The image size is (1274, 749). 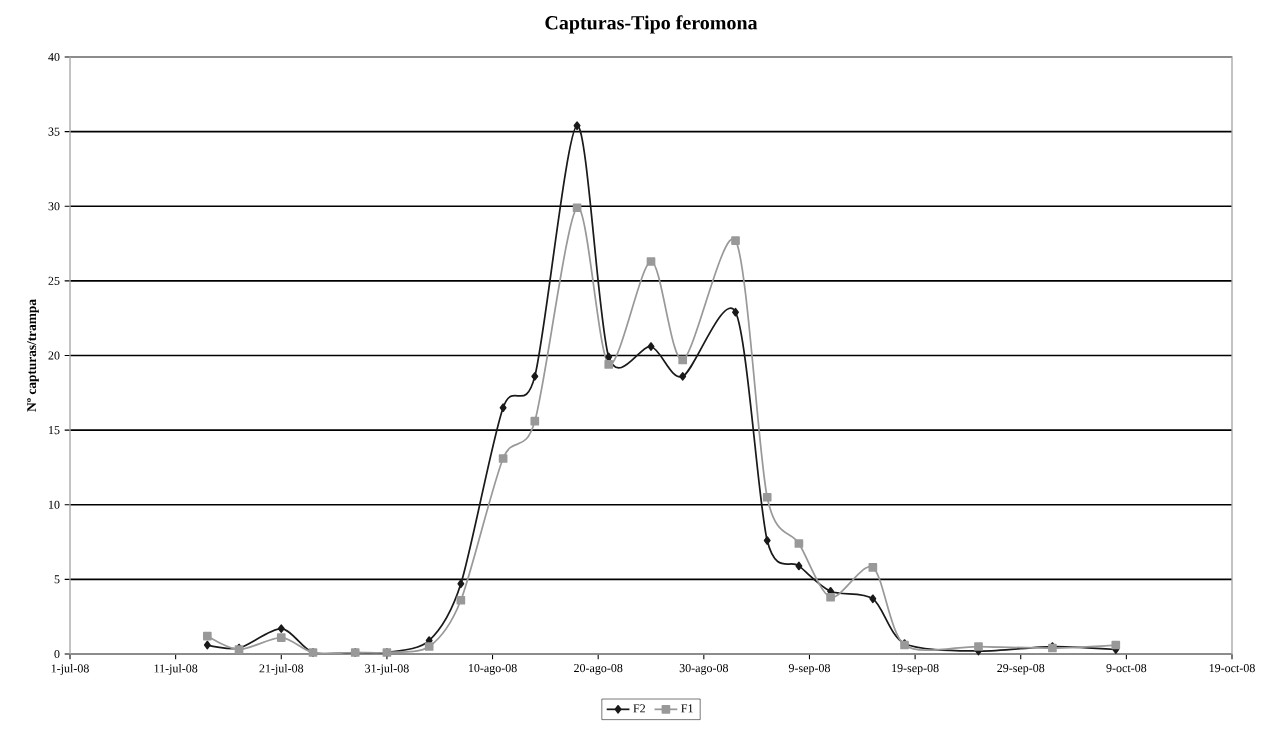 I want to click on legend-label: F1, so click(x=687, y=708).